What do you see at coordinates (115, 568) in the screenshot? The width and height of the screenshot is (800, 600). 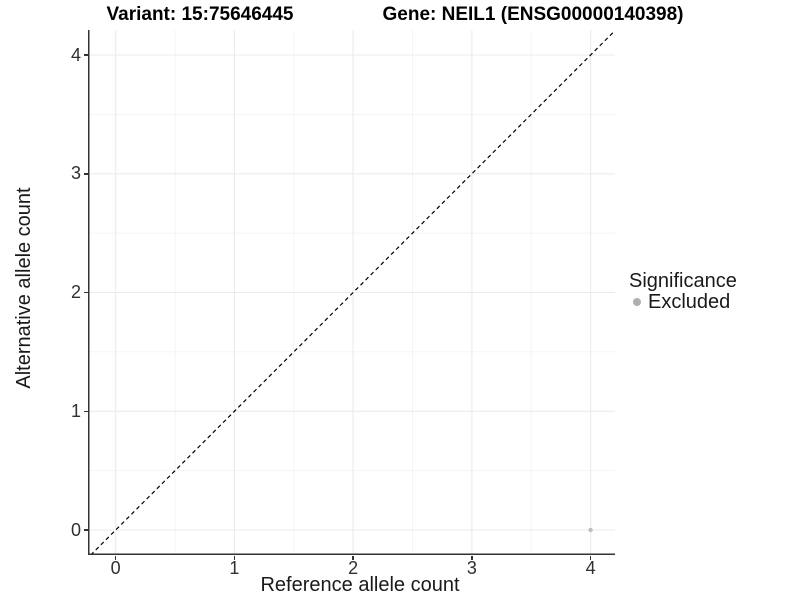 I see `x-tick-label: 0` at bounding box center [115, 568].